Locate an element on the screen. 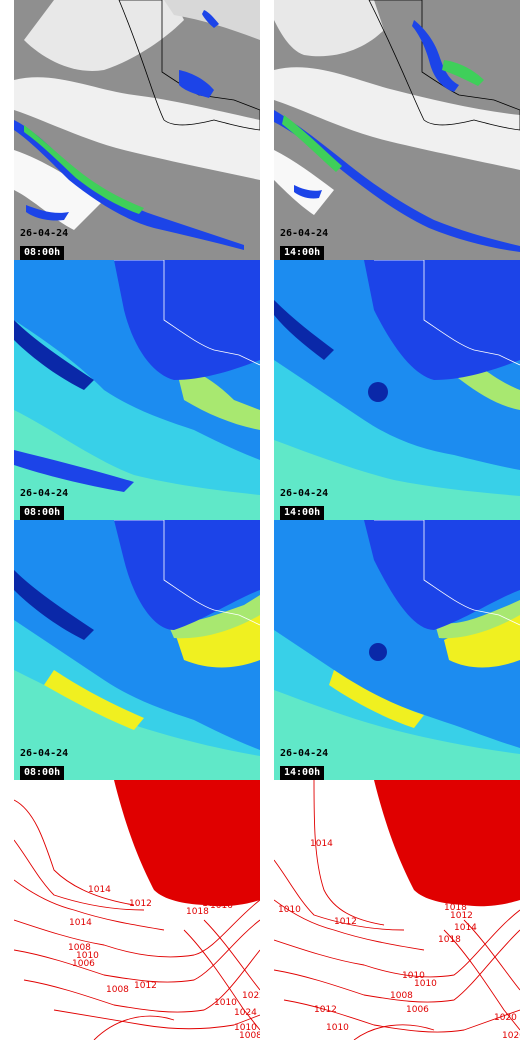 The width and height of the screenshot is (520, 1040). wind-panel-0800: 26-04-24 08:00h is located at coordinates (137, 390).